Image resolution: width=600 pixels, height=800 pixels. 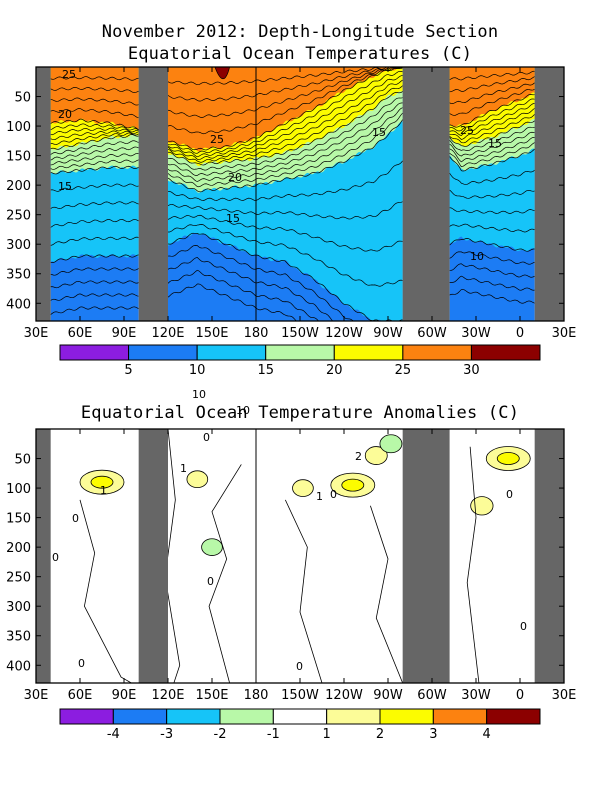 What do you see at coordinates (18, 186) in the screenshot?
I see `temp-y-tick-label: 200` at bounding box center [18, 186].